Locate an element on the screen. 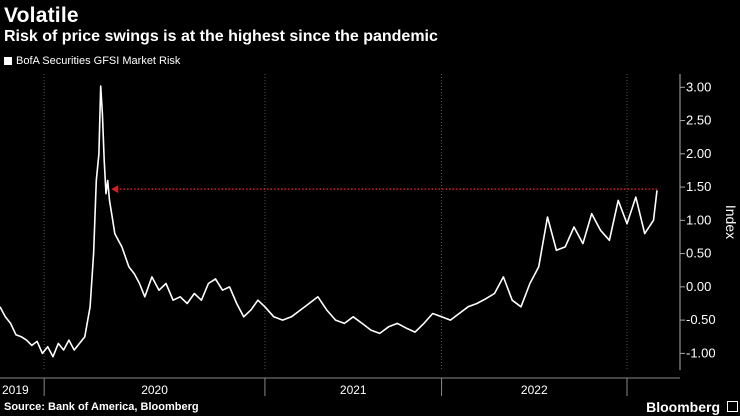 The width and height of the screenshot is (740, 416). y-tick-label: 0.00 is located at coordinates (698, 286).